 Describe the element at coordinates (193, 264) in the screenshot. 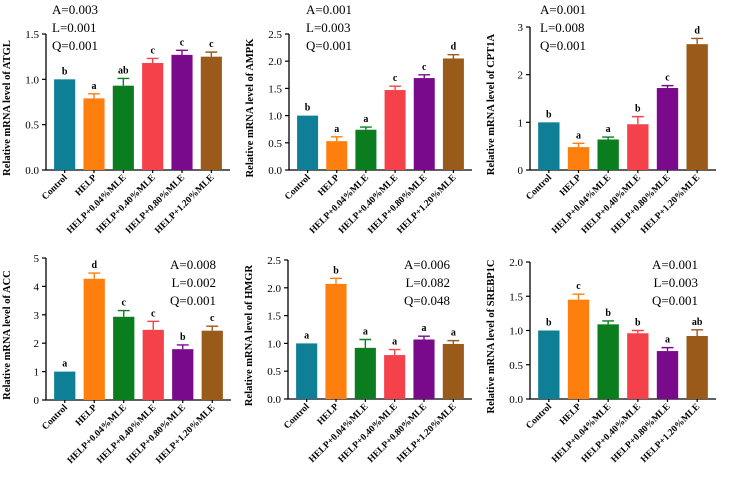

I see `stat-annotation: A=0.008` at that location.